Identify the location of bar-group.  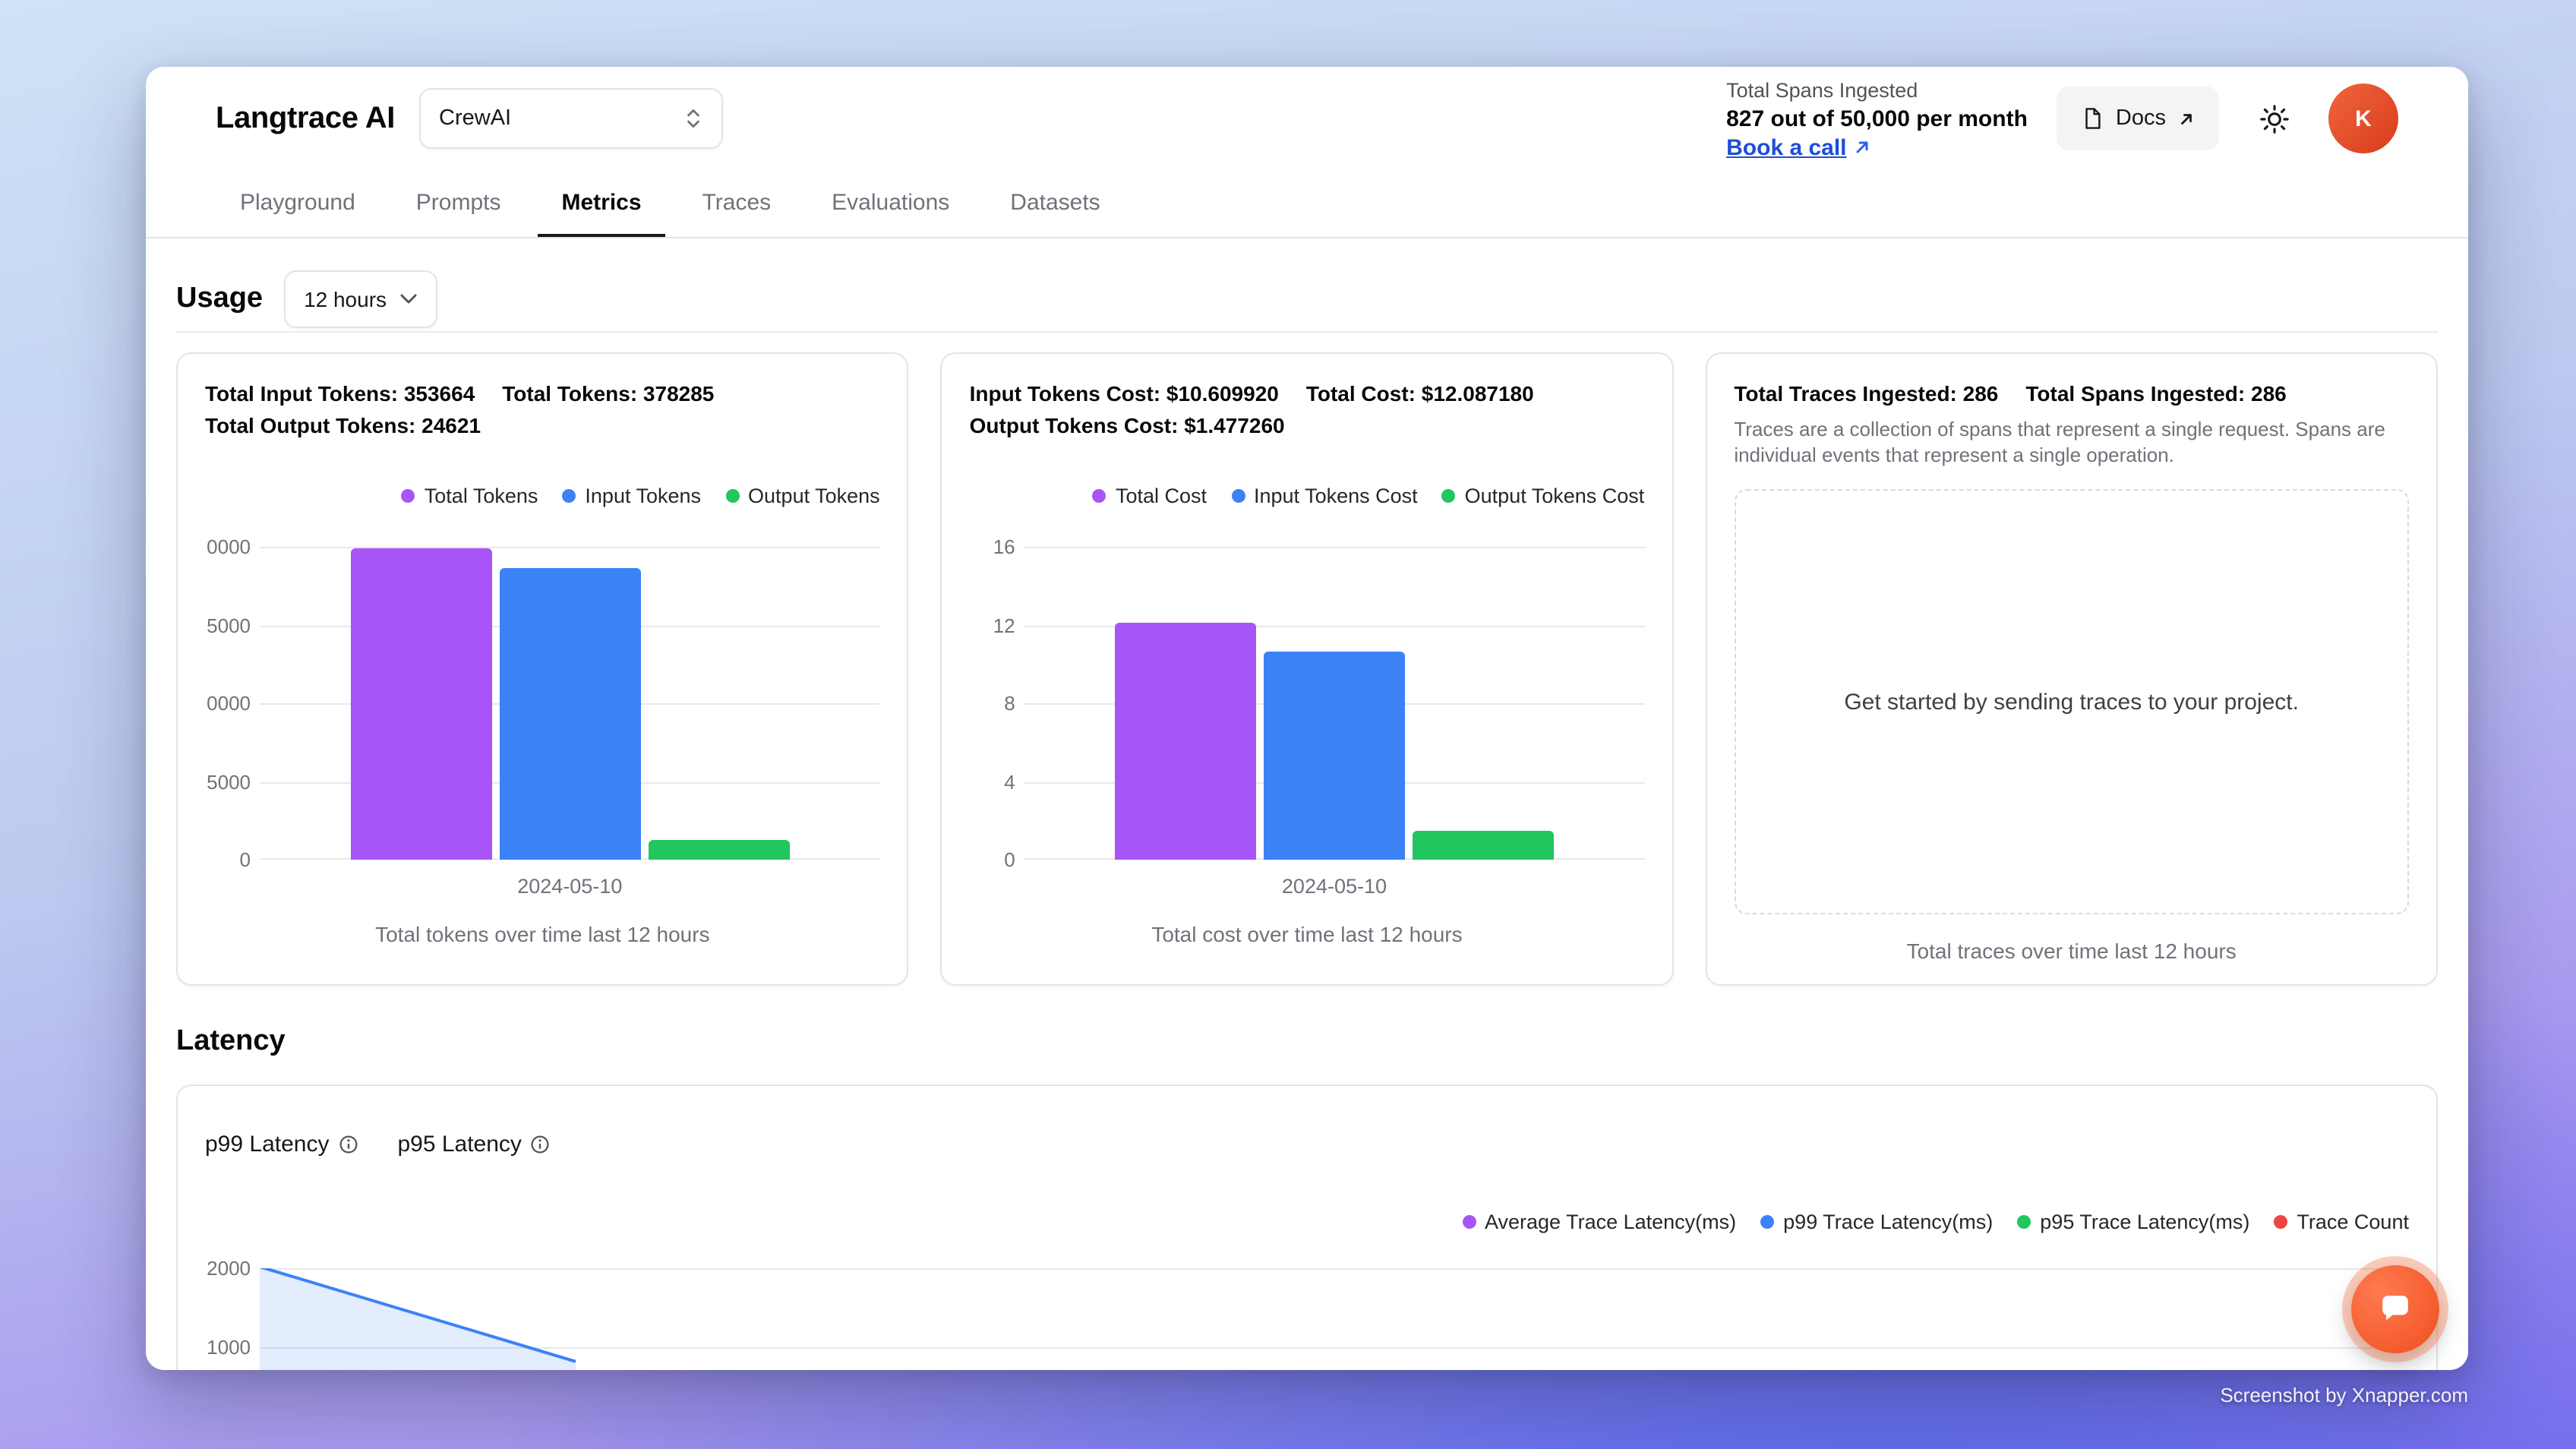
(1334, 703).